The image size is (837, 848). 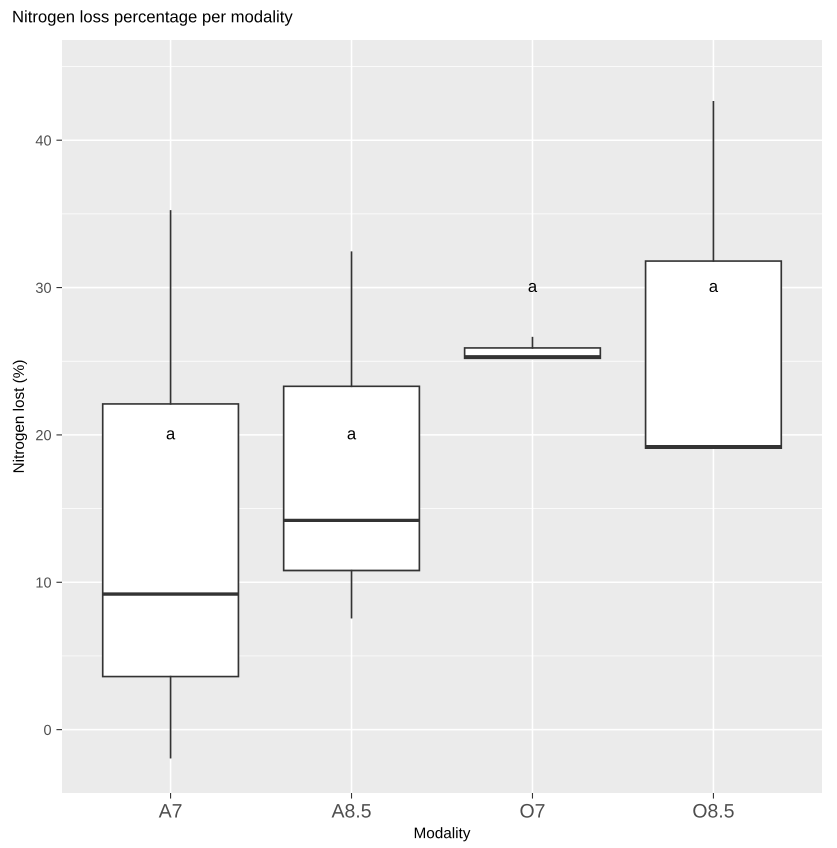 What do you see at coordinates (532, 811) in the screenshot?
I see `x-tick-label: O7` at bounding box center [532, 811].